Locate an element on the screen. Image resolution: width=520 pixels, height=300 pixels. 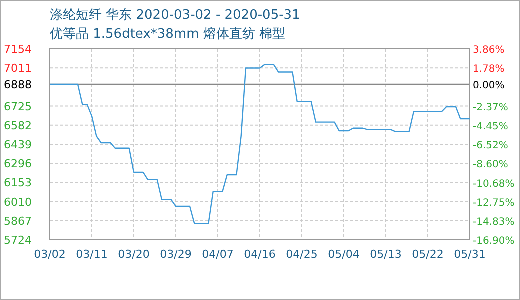
y-tick-label: 6725 is located at coordinates (18, 107).